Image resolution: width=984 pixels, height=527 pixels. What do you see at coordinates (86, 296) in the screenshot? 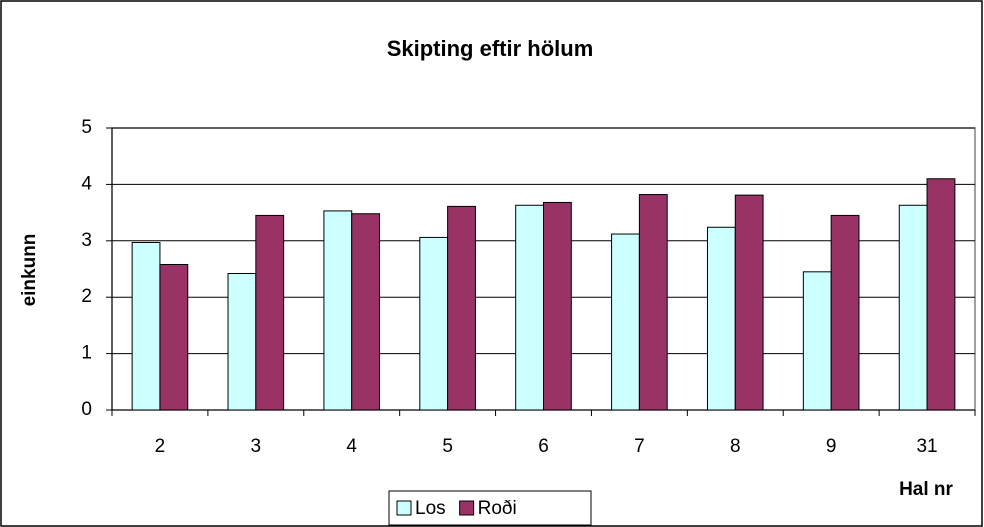
I see `y-tick-label: 2` at bounding box center [86, 296].